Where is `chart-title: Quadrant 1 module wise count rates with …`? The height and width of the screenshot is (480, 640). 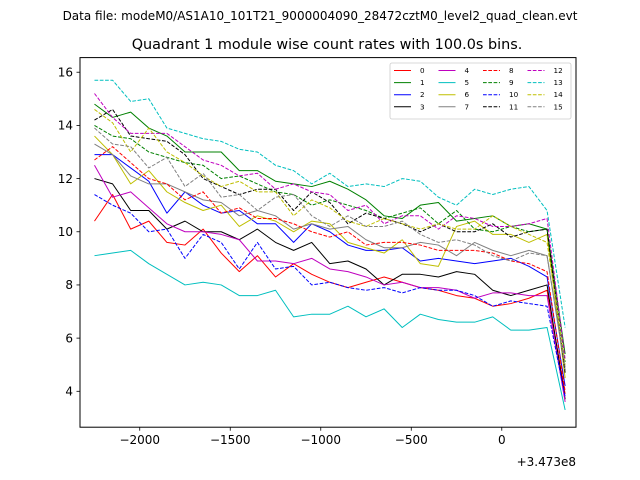 chart-title: Quadrant 1 module wise count rates with … is located at coordinates (327, 45).